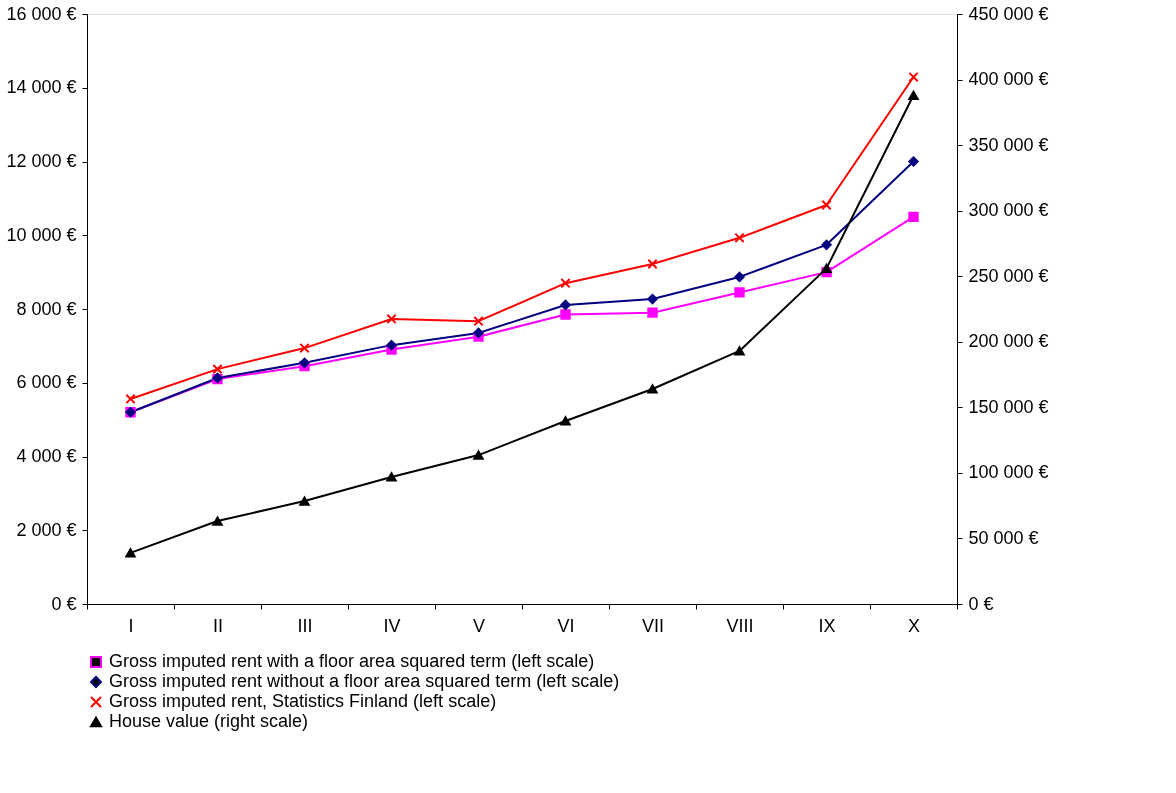 The height and width of the screenshot is (793, 1176). I want to click on x-tick-label: II, so click(218, 625).